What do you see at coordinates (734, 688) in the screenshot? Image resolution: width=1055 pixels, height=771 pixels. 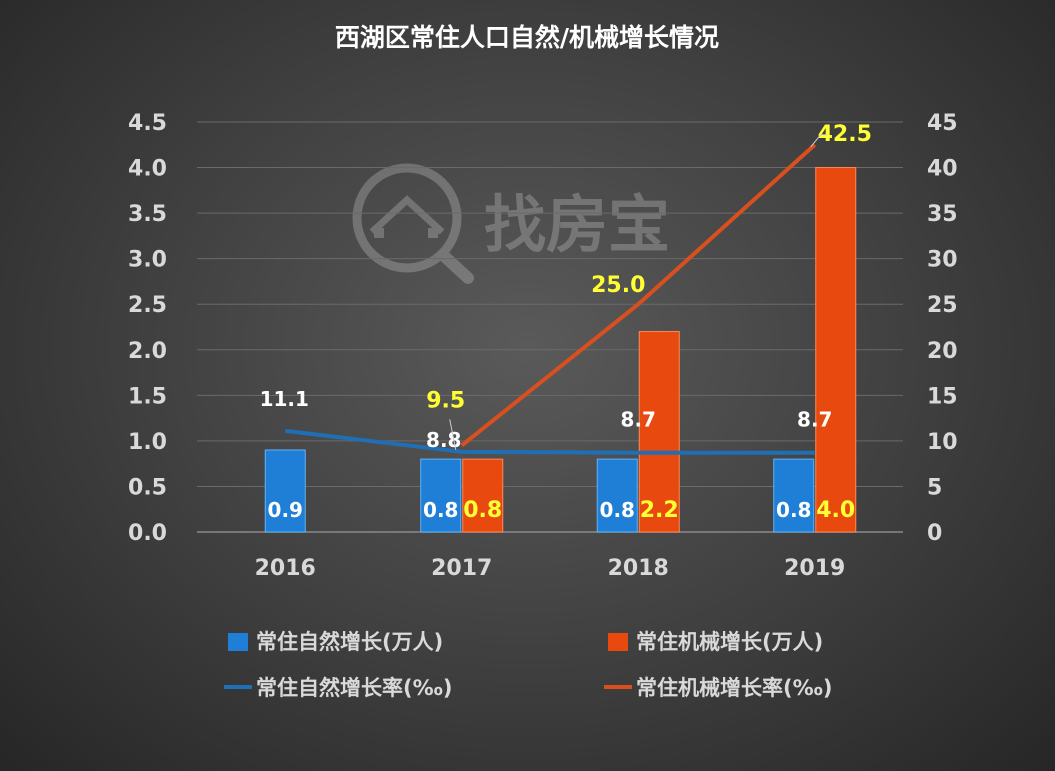 I see `legend-mechanical-growth-rate-label: 常住机械增长率(‰)` at bounding box center [734, 688].